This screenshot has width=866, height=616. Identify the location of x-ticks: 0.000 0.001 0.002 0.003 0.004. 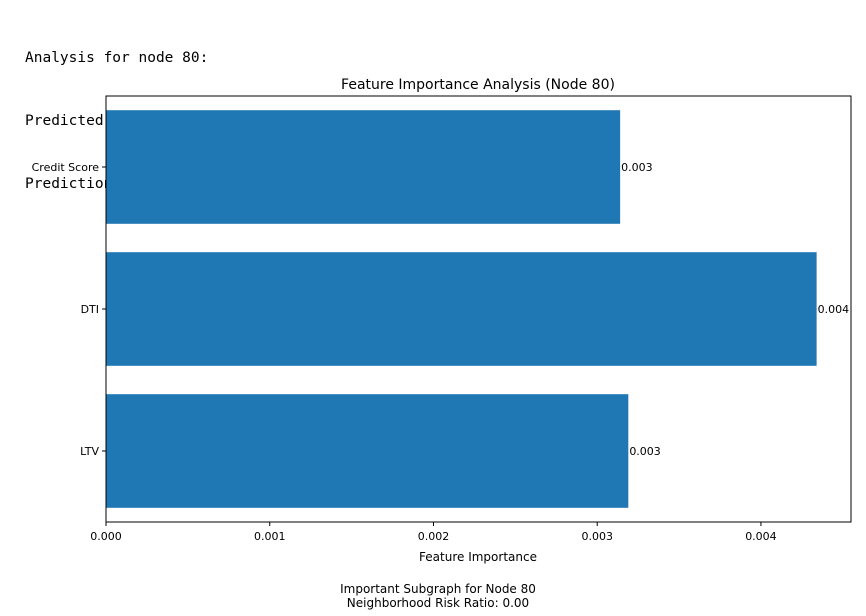
(433, 532).